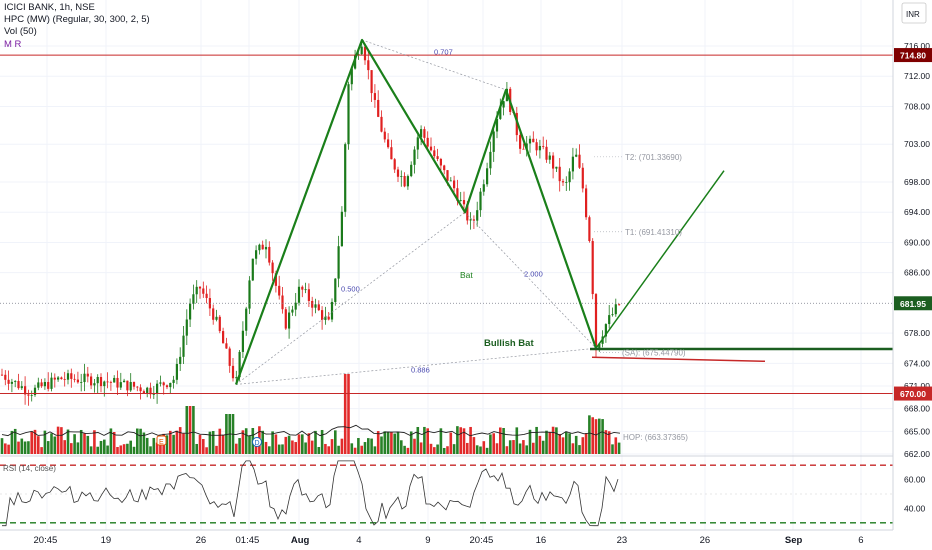 This screenshot has width=932, height=550. Describe the element at coordinates (917, 182) in the screenshot. I see `price-tick-label: 698.00` at that location.